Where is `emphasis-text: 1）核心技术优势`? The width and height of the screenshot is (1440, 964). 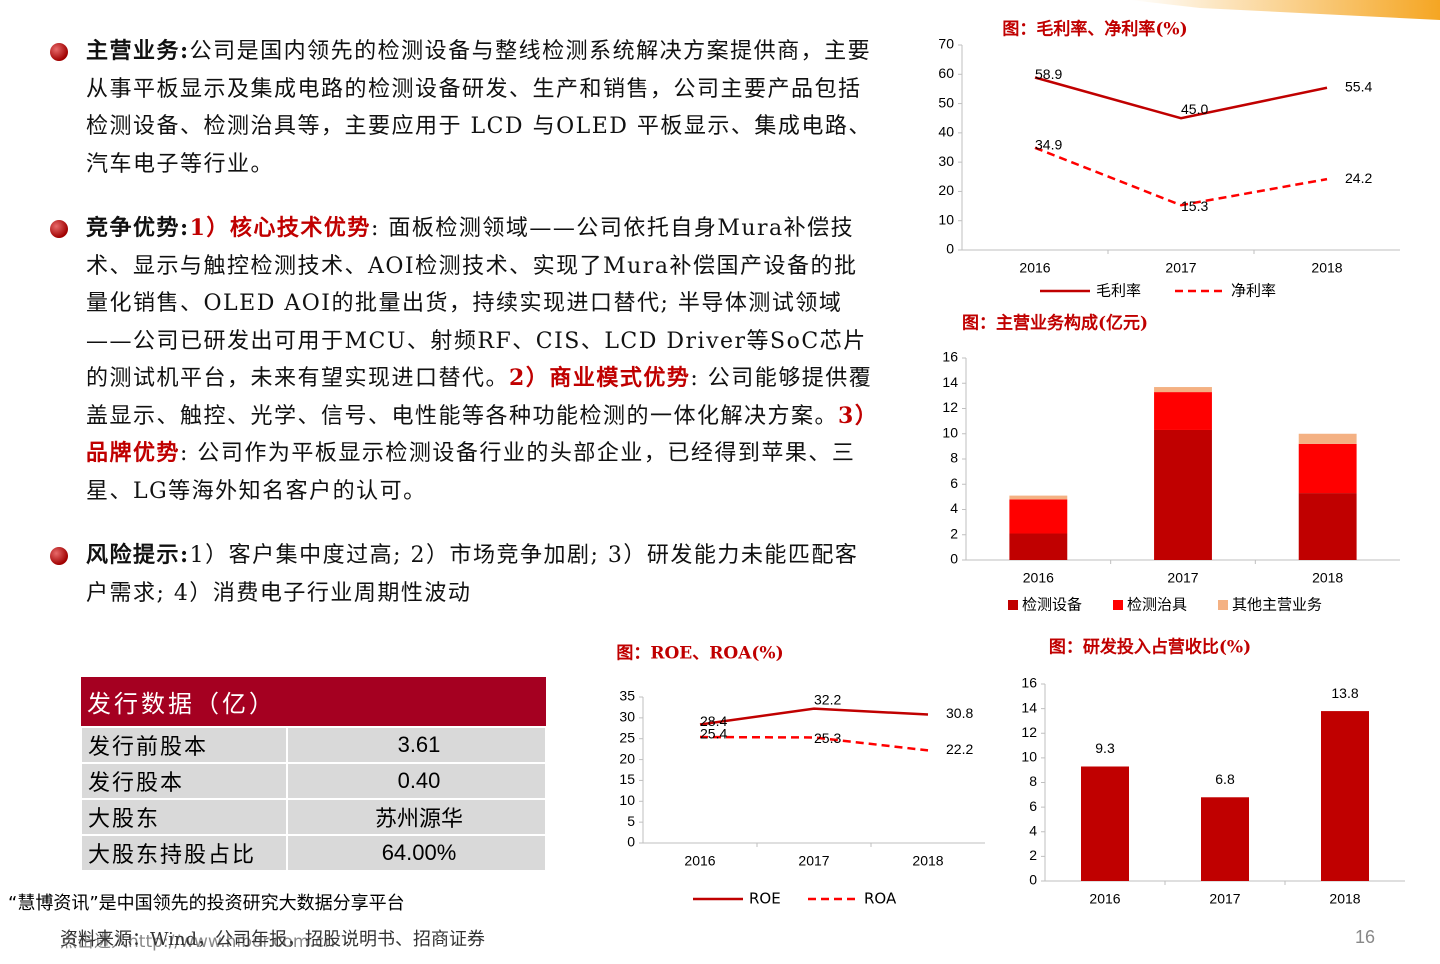
emphasis-text: 1）核心技术优势 is located at coordinates (280, 228).